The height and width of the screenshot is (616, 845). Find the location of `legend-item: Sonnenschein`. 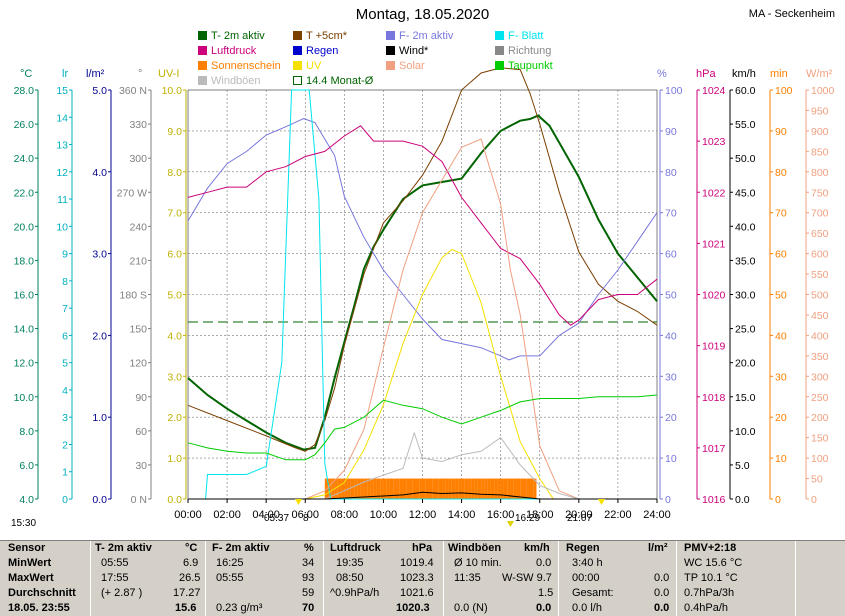

legend-item: Sonnenschein is located at coordinates (239, 67).